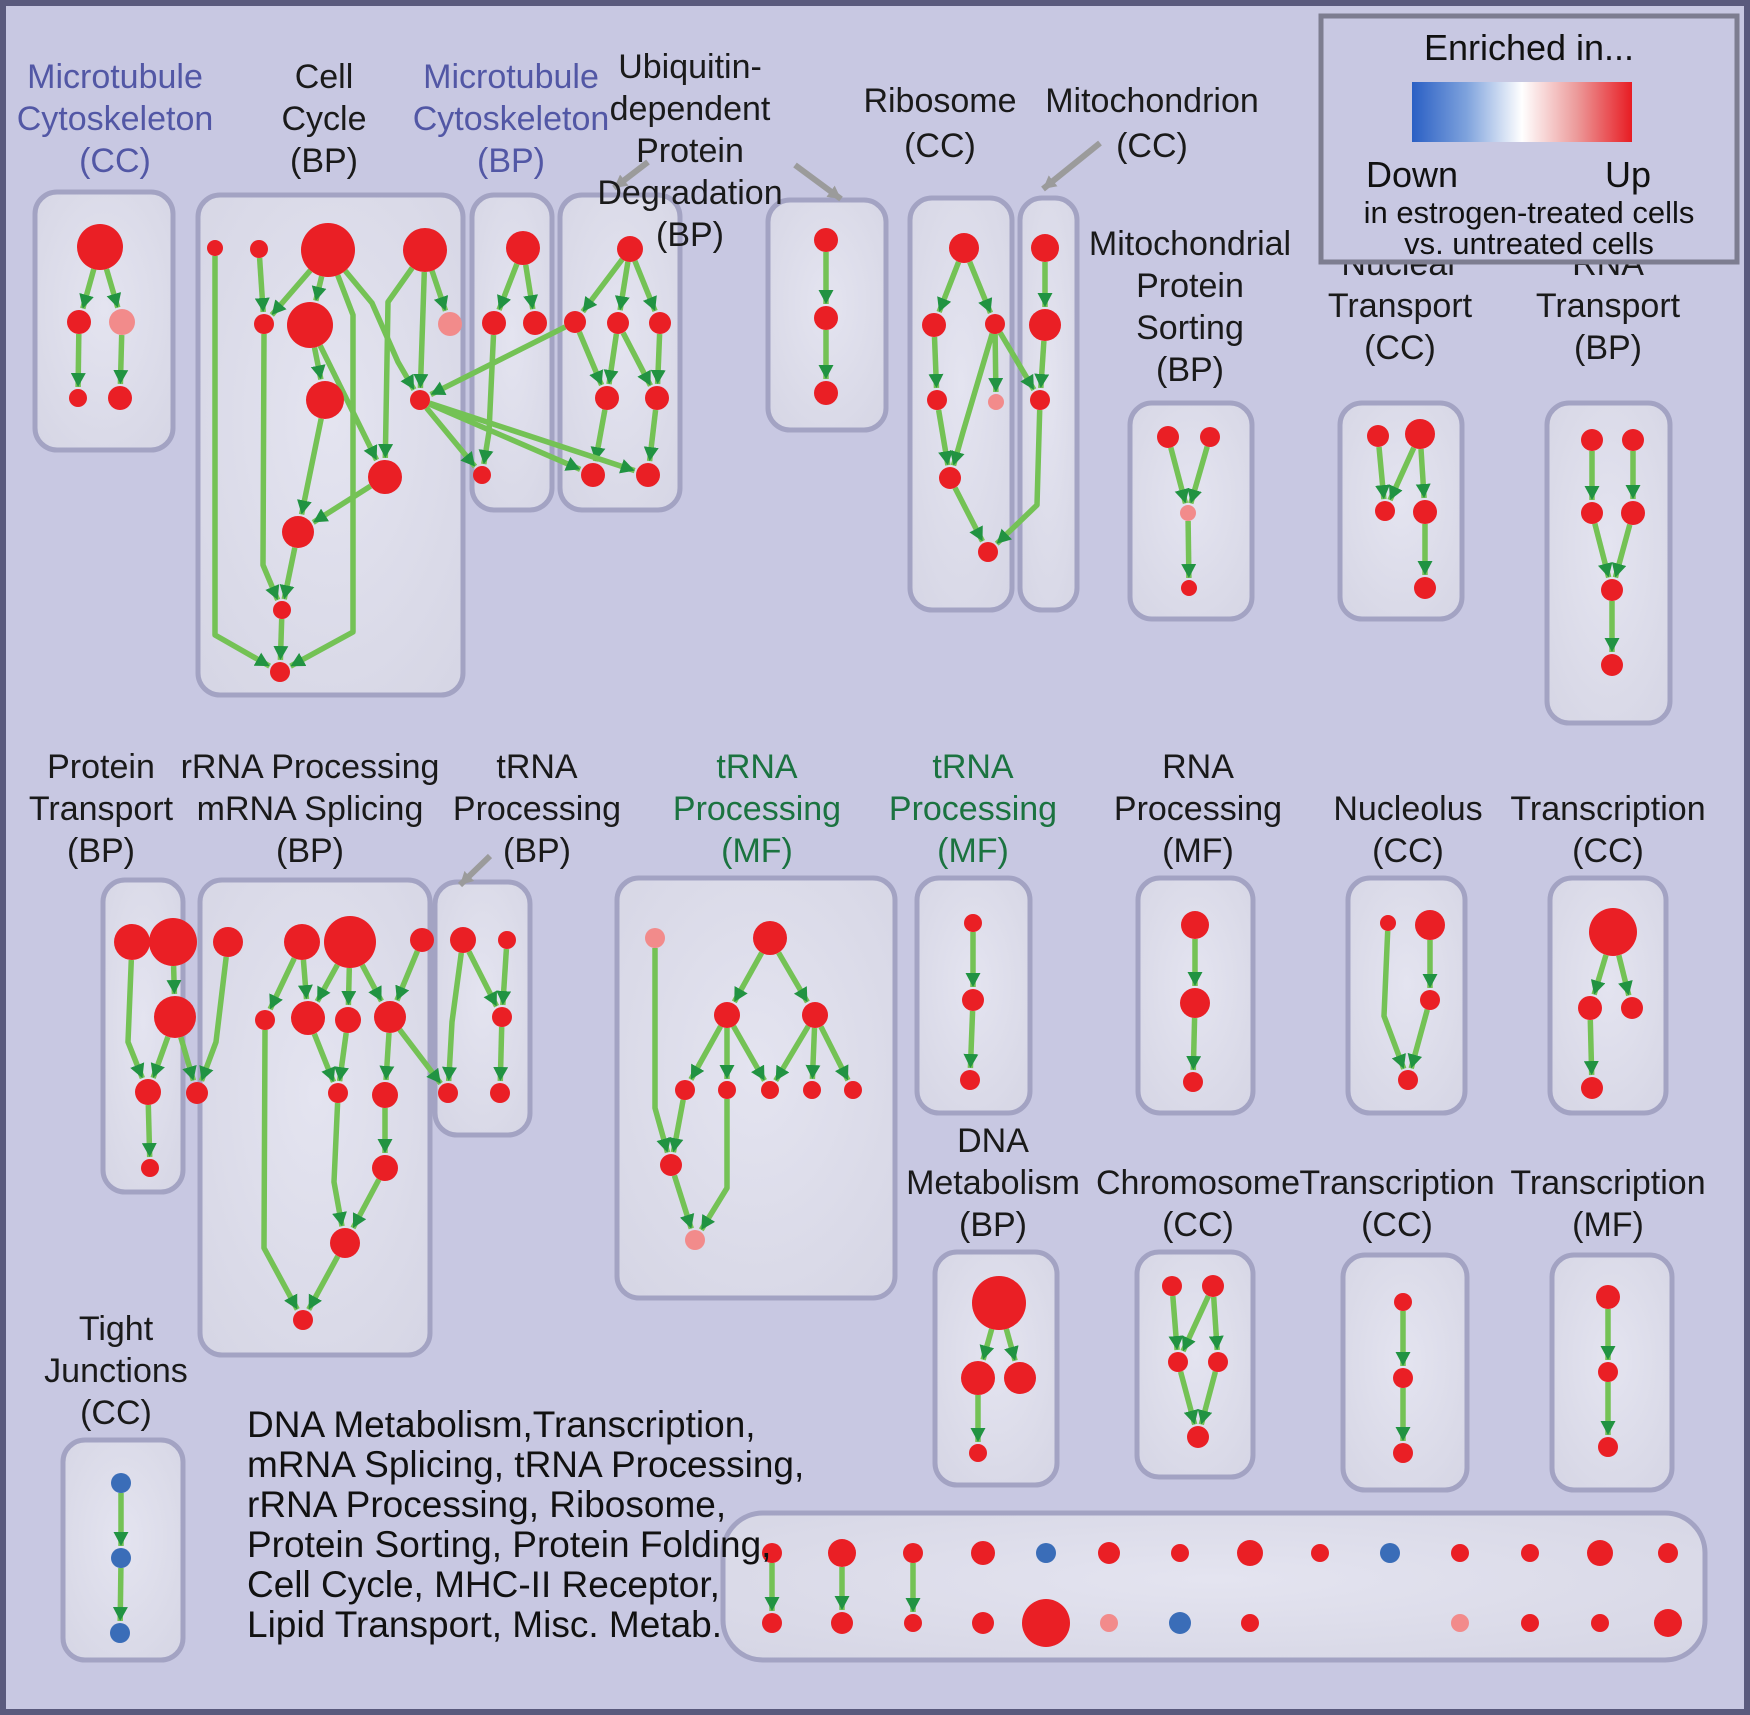 This screenshot has height=1715, width=1750. What do you see at coordinates (1172, 1286) in the screenshot?
I see `node-chromosome-cc-x1` at bounding box center [1172, 1286].